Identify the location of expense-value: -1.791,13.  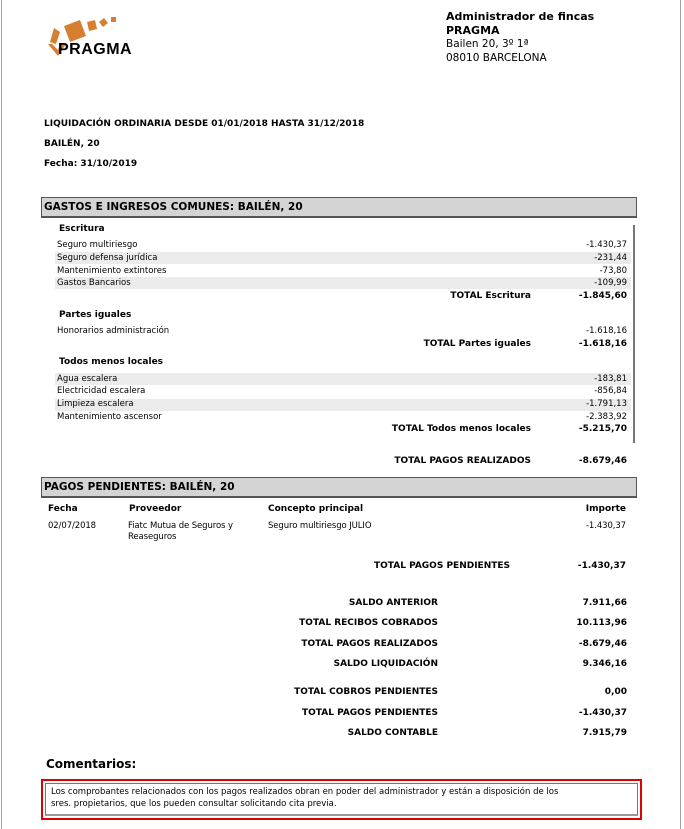
(606, 404).